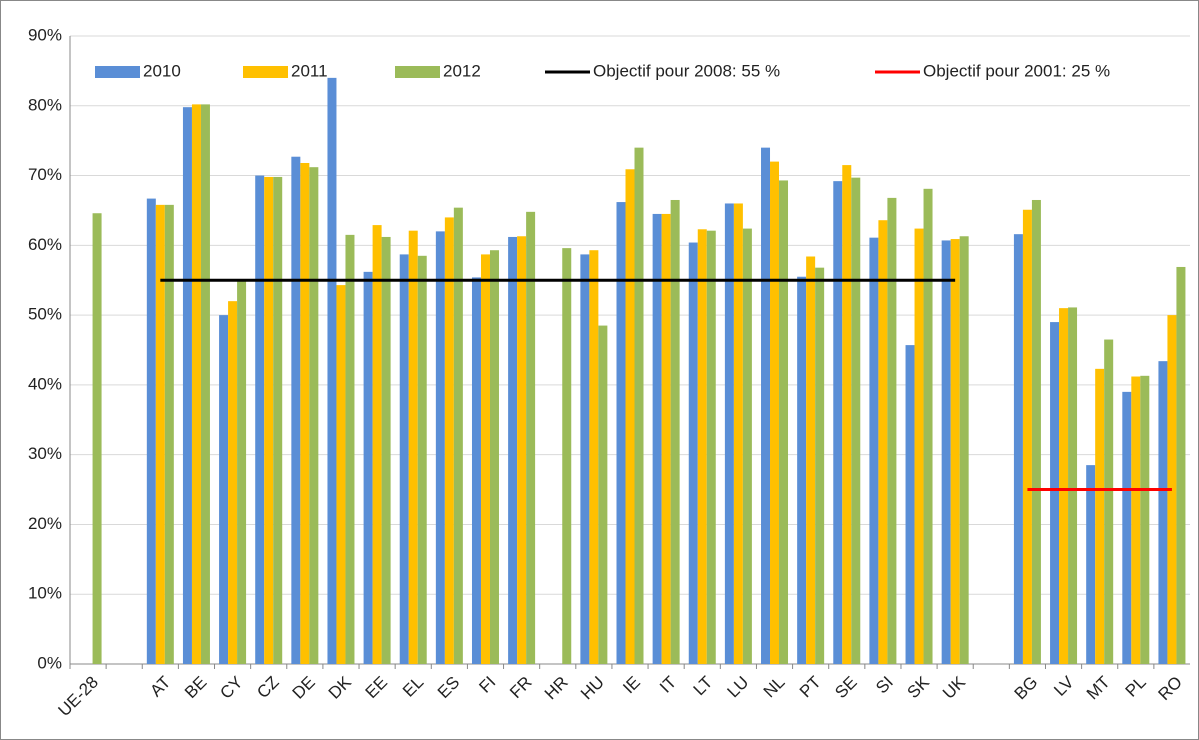 The height and width of the screenshot is (740, 1199). Describe the element at coordinates (45, 383) in the screenshot. I see `y-tick-label: 40%` at that location.